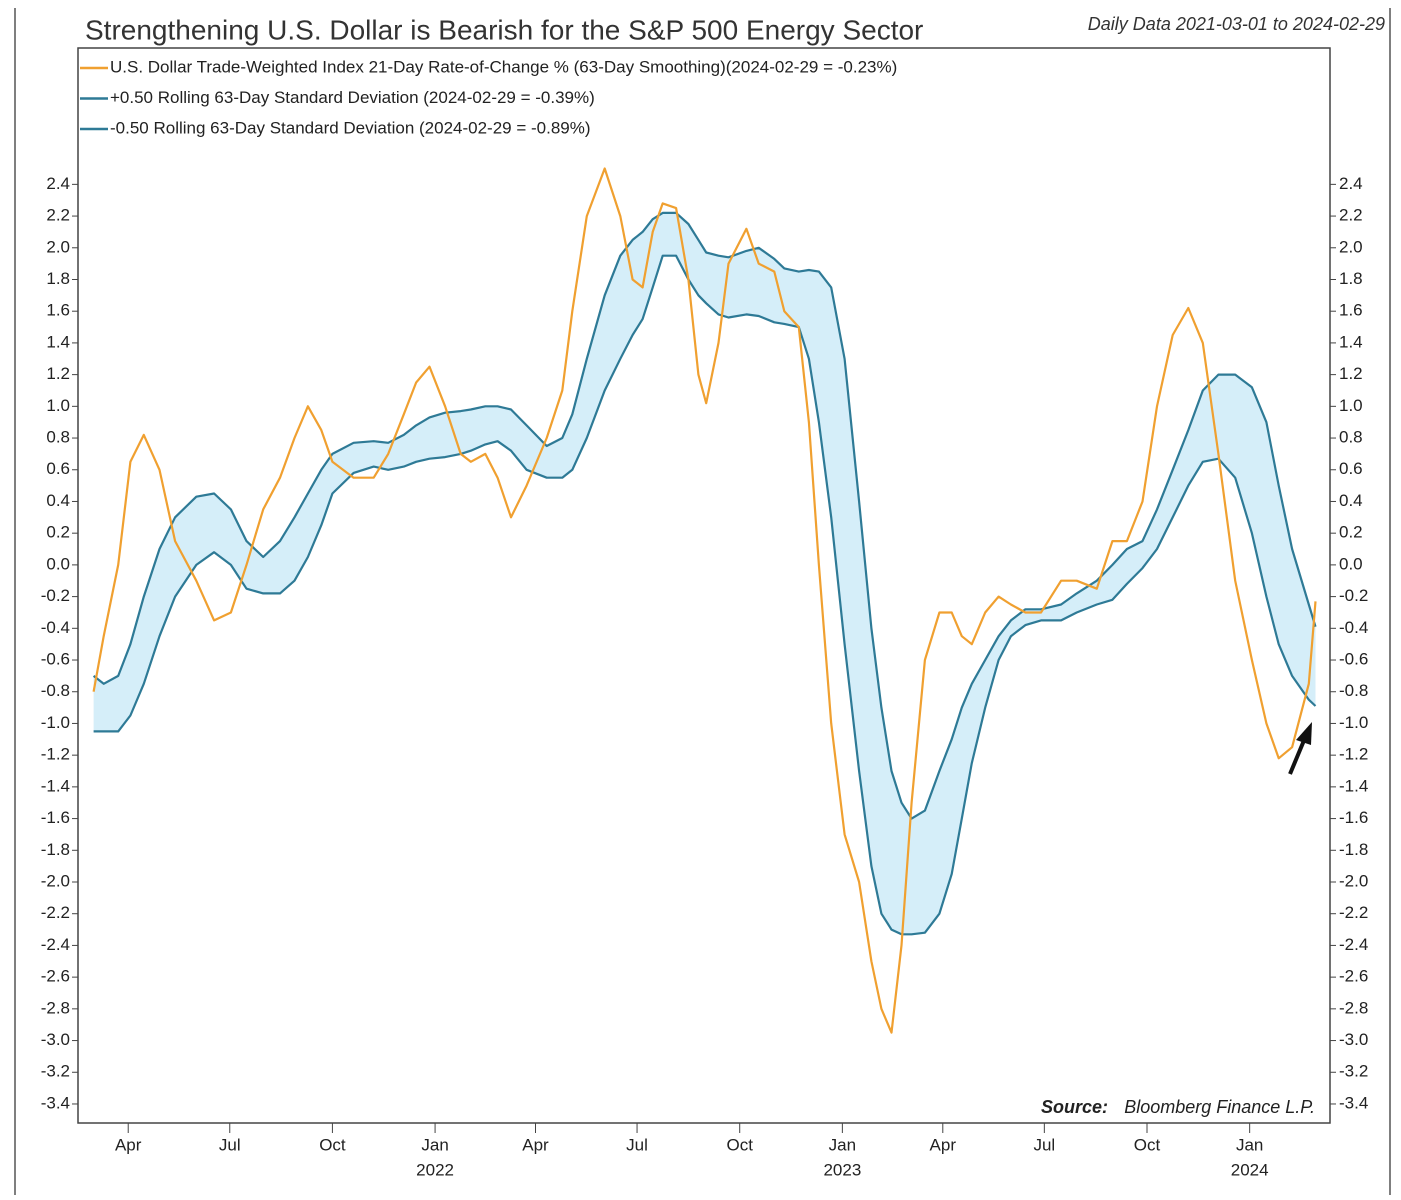 Image resolution: width=1401 pixels, height=1200 pixels. What do you see at coordinates (842, 1169) in the screenshot?
I see `x-year-label: 2023` at bounding box center [842, 1169].